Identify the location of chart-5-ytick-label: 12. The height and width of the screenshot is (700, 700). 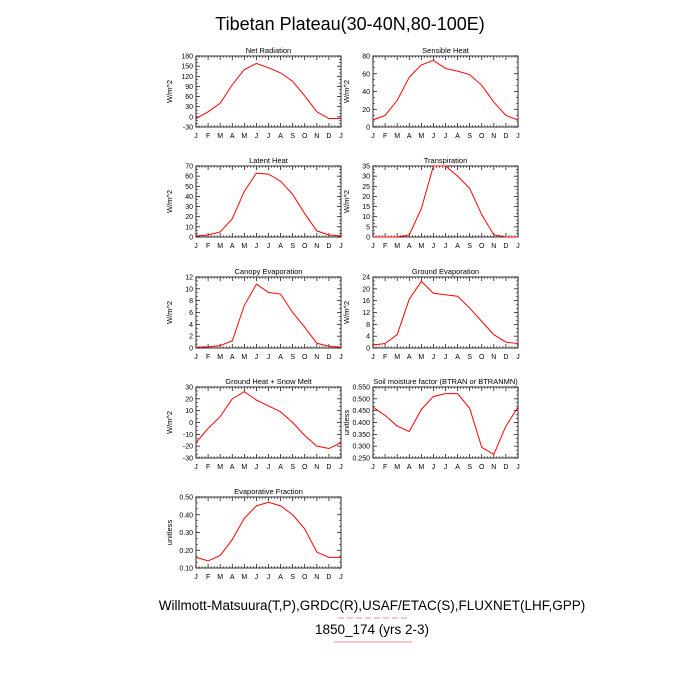
(189, 278).